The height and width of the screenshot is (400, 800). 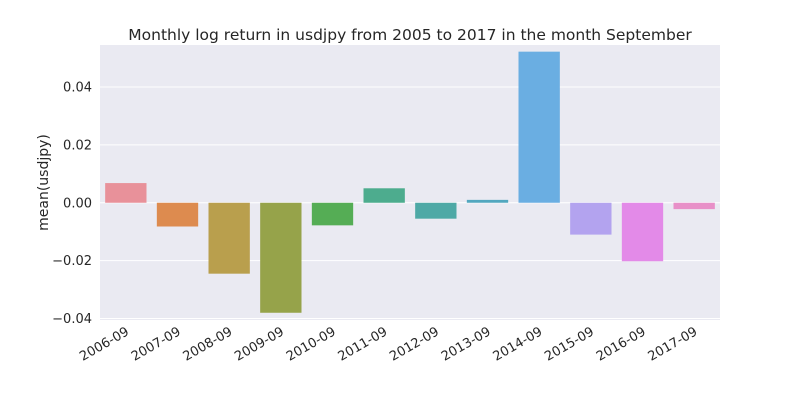 I want to click on x-tick-label: 2009-09, so click(x=259, y=344).